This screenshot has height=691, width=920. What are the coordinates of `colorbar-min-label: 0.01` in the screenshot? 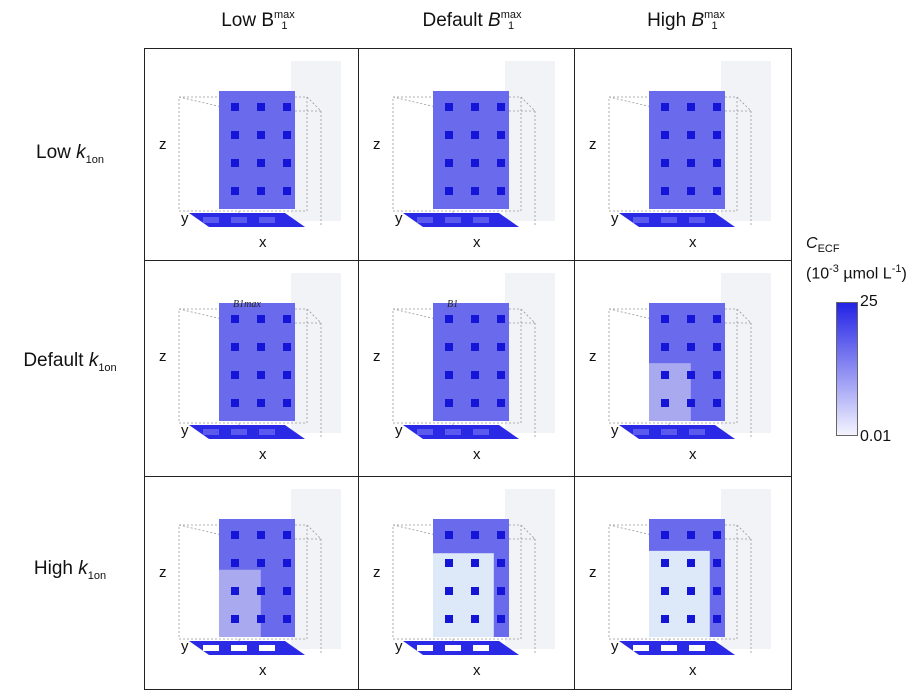 It's located at (876, 436).